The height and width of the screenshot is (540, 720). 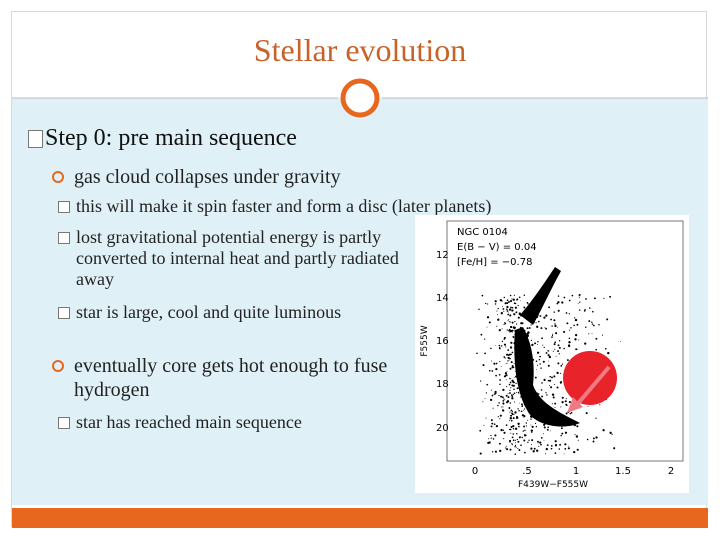 I want to click on plot-frame, so click(x=565, y=341).